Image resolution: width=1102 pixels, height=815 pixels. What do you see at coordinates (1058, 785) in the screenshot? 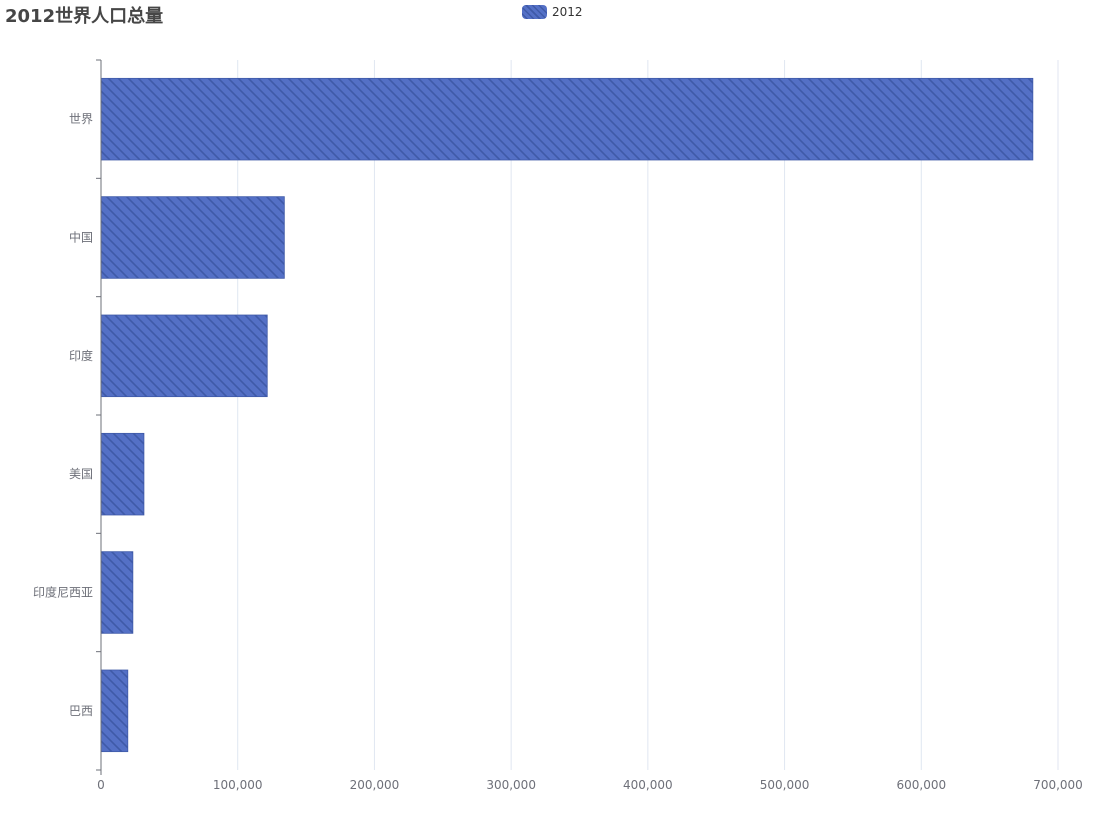
I see `x-tick-label: 700,000` at bounding box center [1058, 785].